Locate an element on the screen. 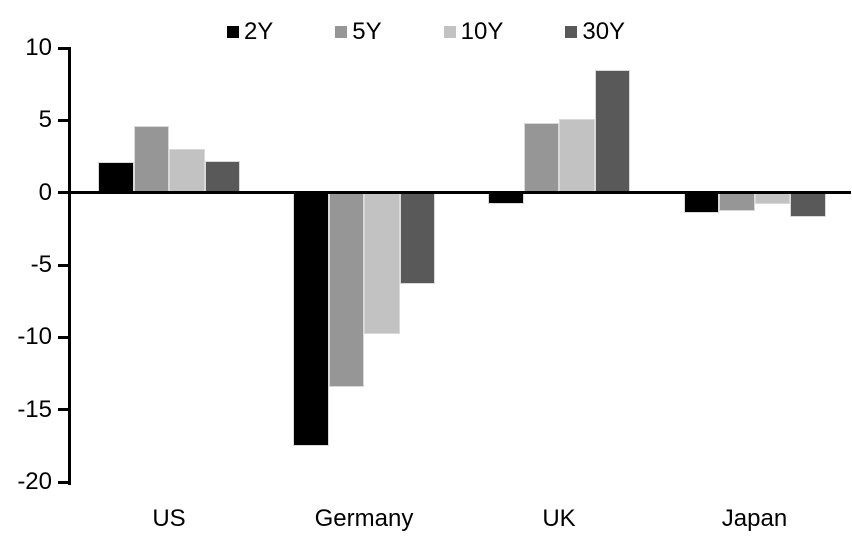 The width and height of the screenshot is (852, 539). bar-us-2y is located at coordinates (116, 177).